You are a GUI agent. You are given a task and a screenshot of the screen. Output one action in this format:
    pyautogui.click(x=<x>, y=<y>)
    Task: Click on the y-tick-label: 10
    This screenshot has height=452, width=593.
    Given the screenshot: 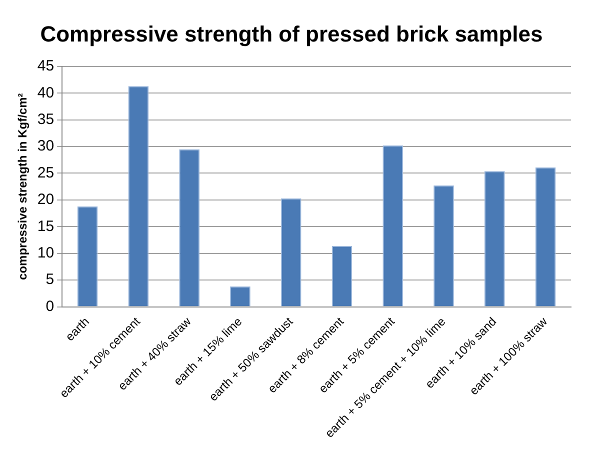 What is the action you would take?
    pyautogui.click(x=45, y=253)
    